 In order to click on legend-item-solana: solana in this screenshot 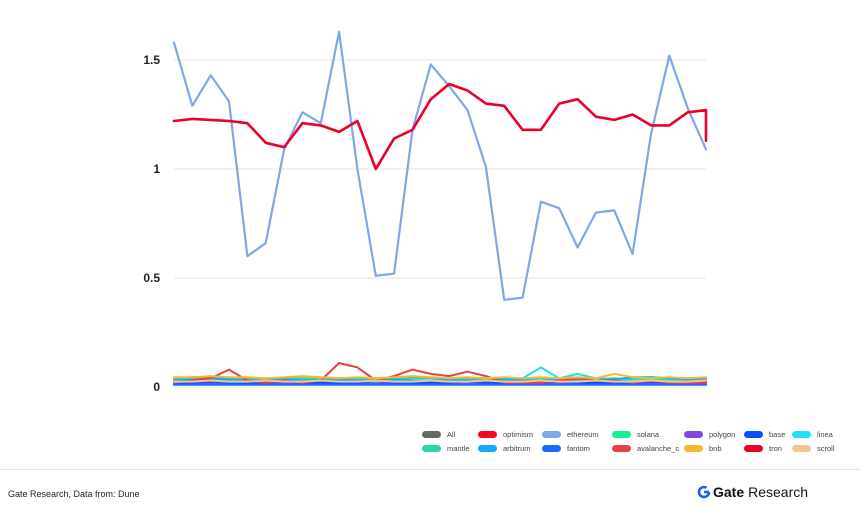, I will do `click(648, 434)`.